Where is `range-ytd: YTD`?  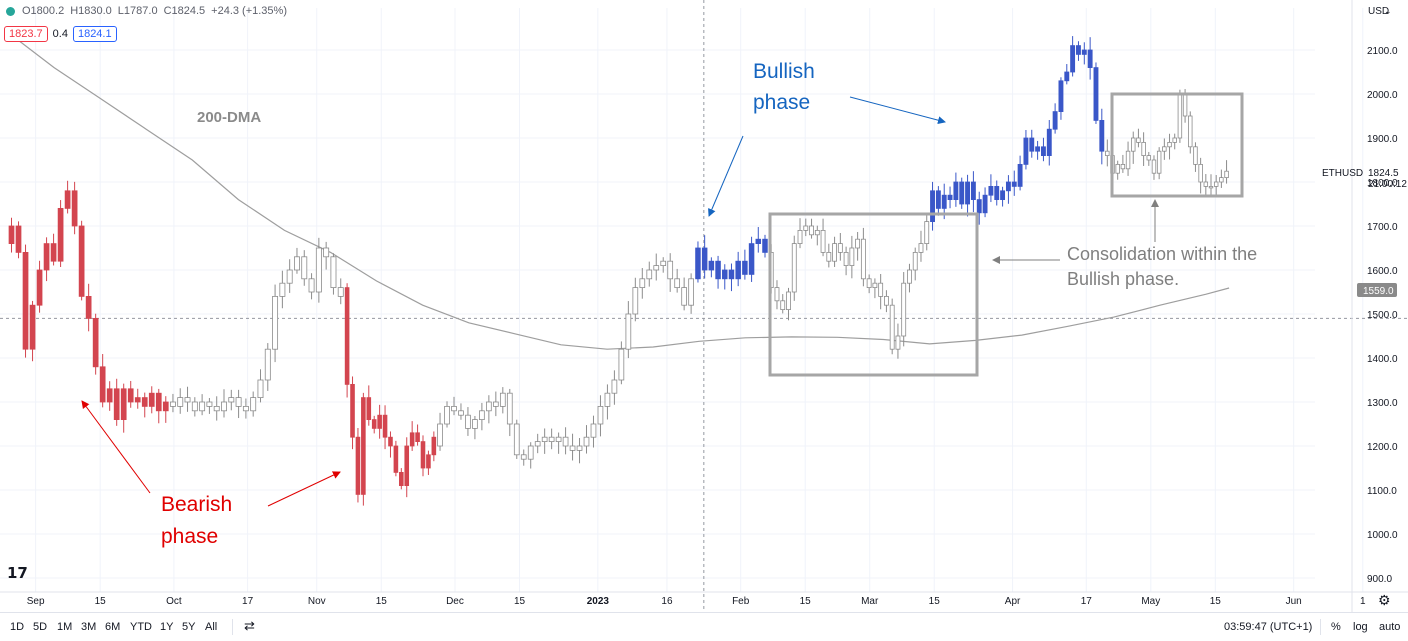
range-ytd: YTD is located at coordinates (141, 627).